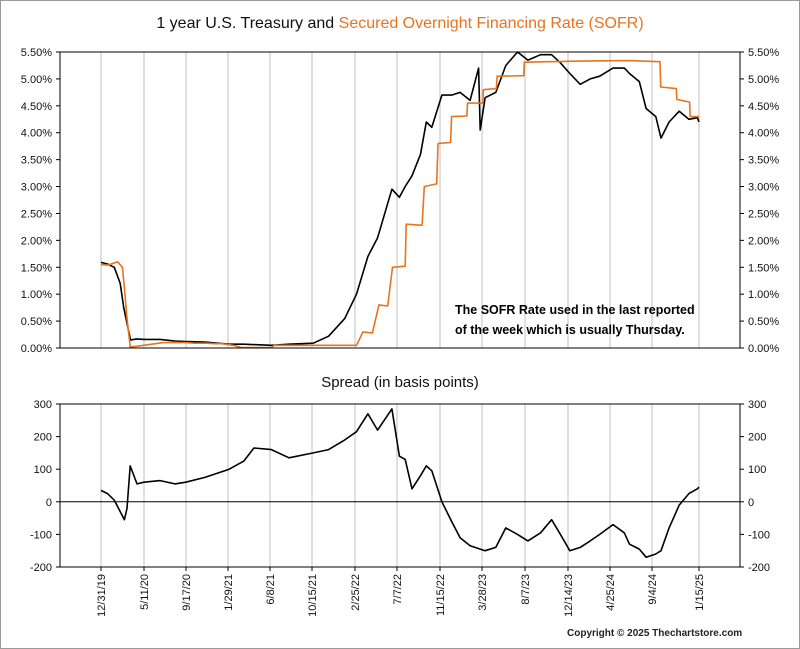 The width and height of the screenshot is (800, 649). What do you see at coordinates (700, 592) in the screenshot?
I see `x-tick-label: 1/15/25` at bounding box center [700, 592].